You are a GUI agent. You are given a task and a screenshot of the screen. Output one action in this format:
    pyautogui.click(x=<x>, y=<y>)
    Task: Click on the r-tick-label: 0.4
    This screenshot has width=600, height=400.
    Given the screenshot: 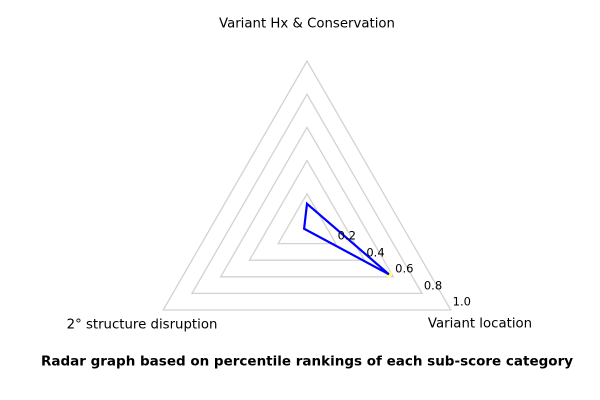 What is the action you would take?
    pyautogui.click(x=375, y=251)
    